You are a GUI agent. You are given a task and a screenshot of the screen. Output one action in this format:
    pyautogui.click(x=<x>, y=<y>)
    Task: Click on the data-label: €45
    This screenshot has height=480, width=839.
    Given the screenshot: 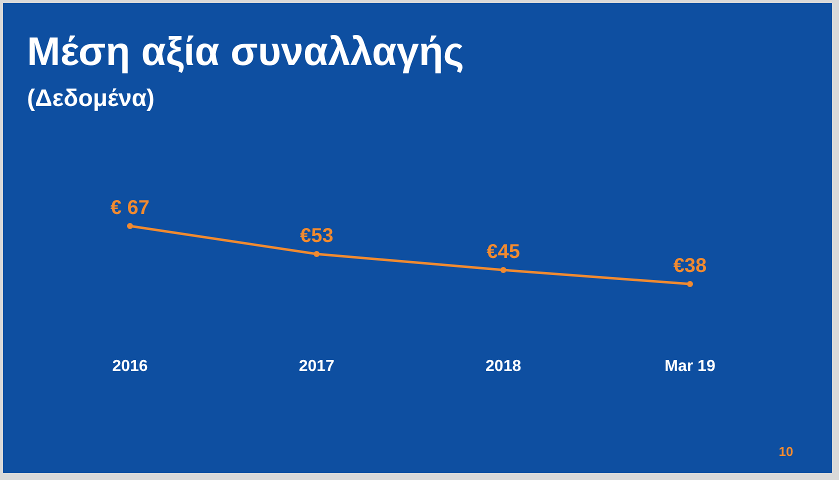 What is the action you would take?
    pyautogui.click(x=503, y=252)
    